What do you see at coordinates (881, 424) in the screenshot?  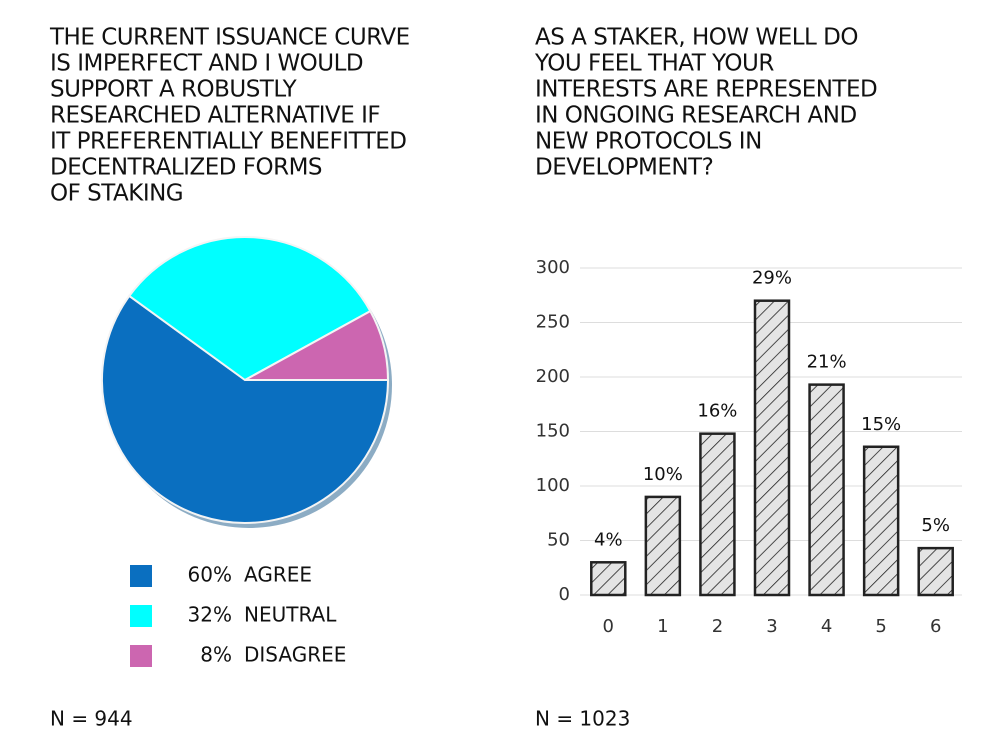 I see `bar-percent-label: 15%` at bounding box center [881, 424].